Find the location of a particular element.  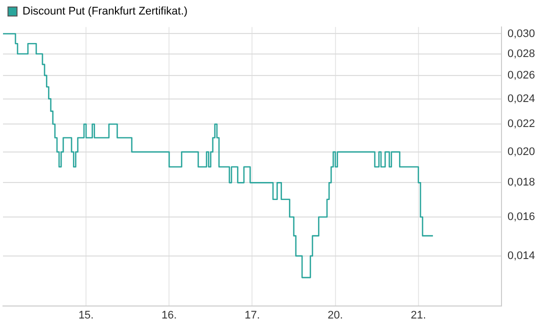

y-tick-label: 0,028 is located at coordinates (521, 54).